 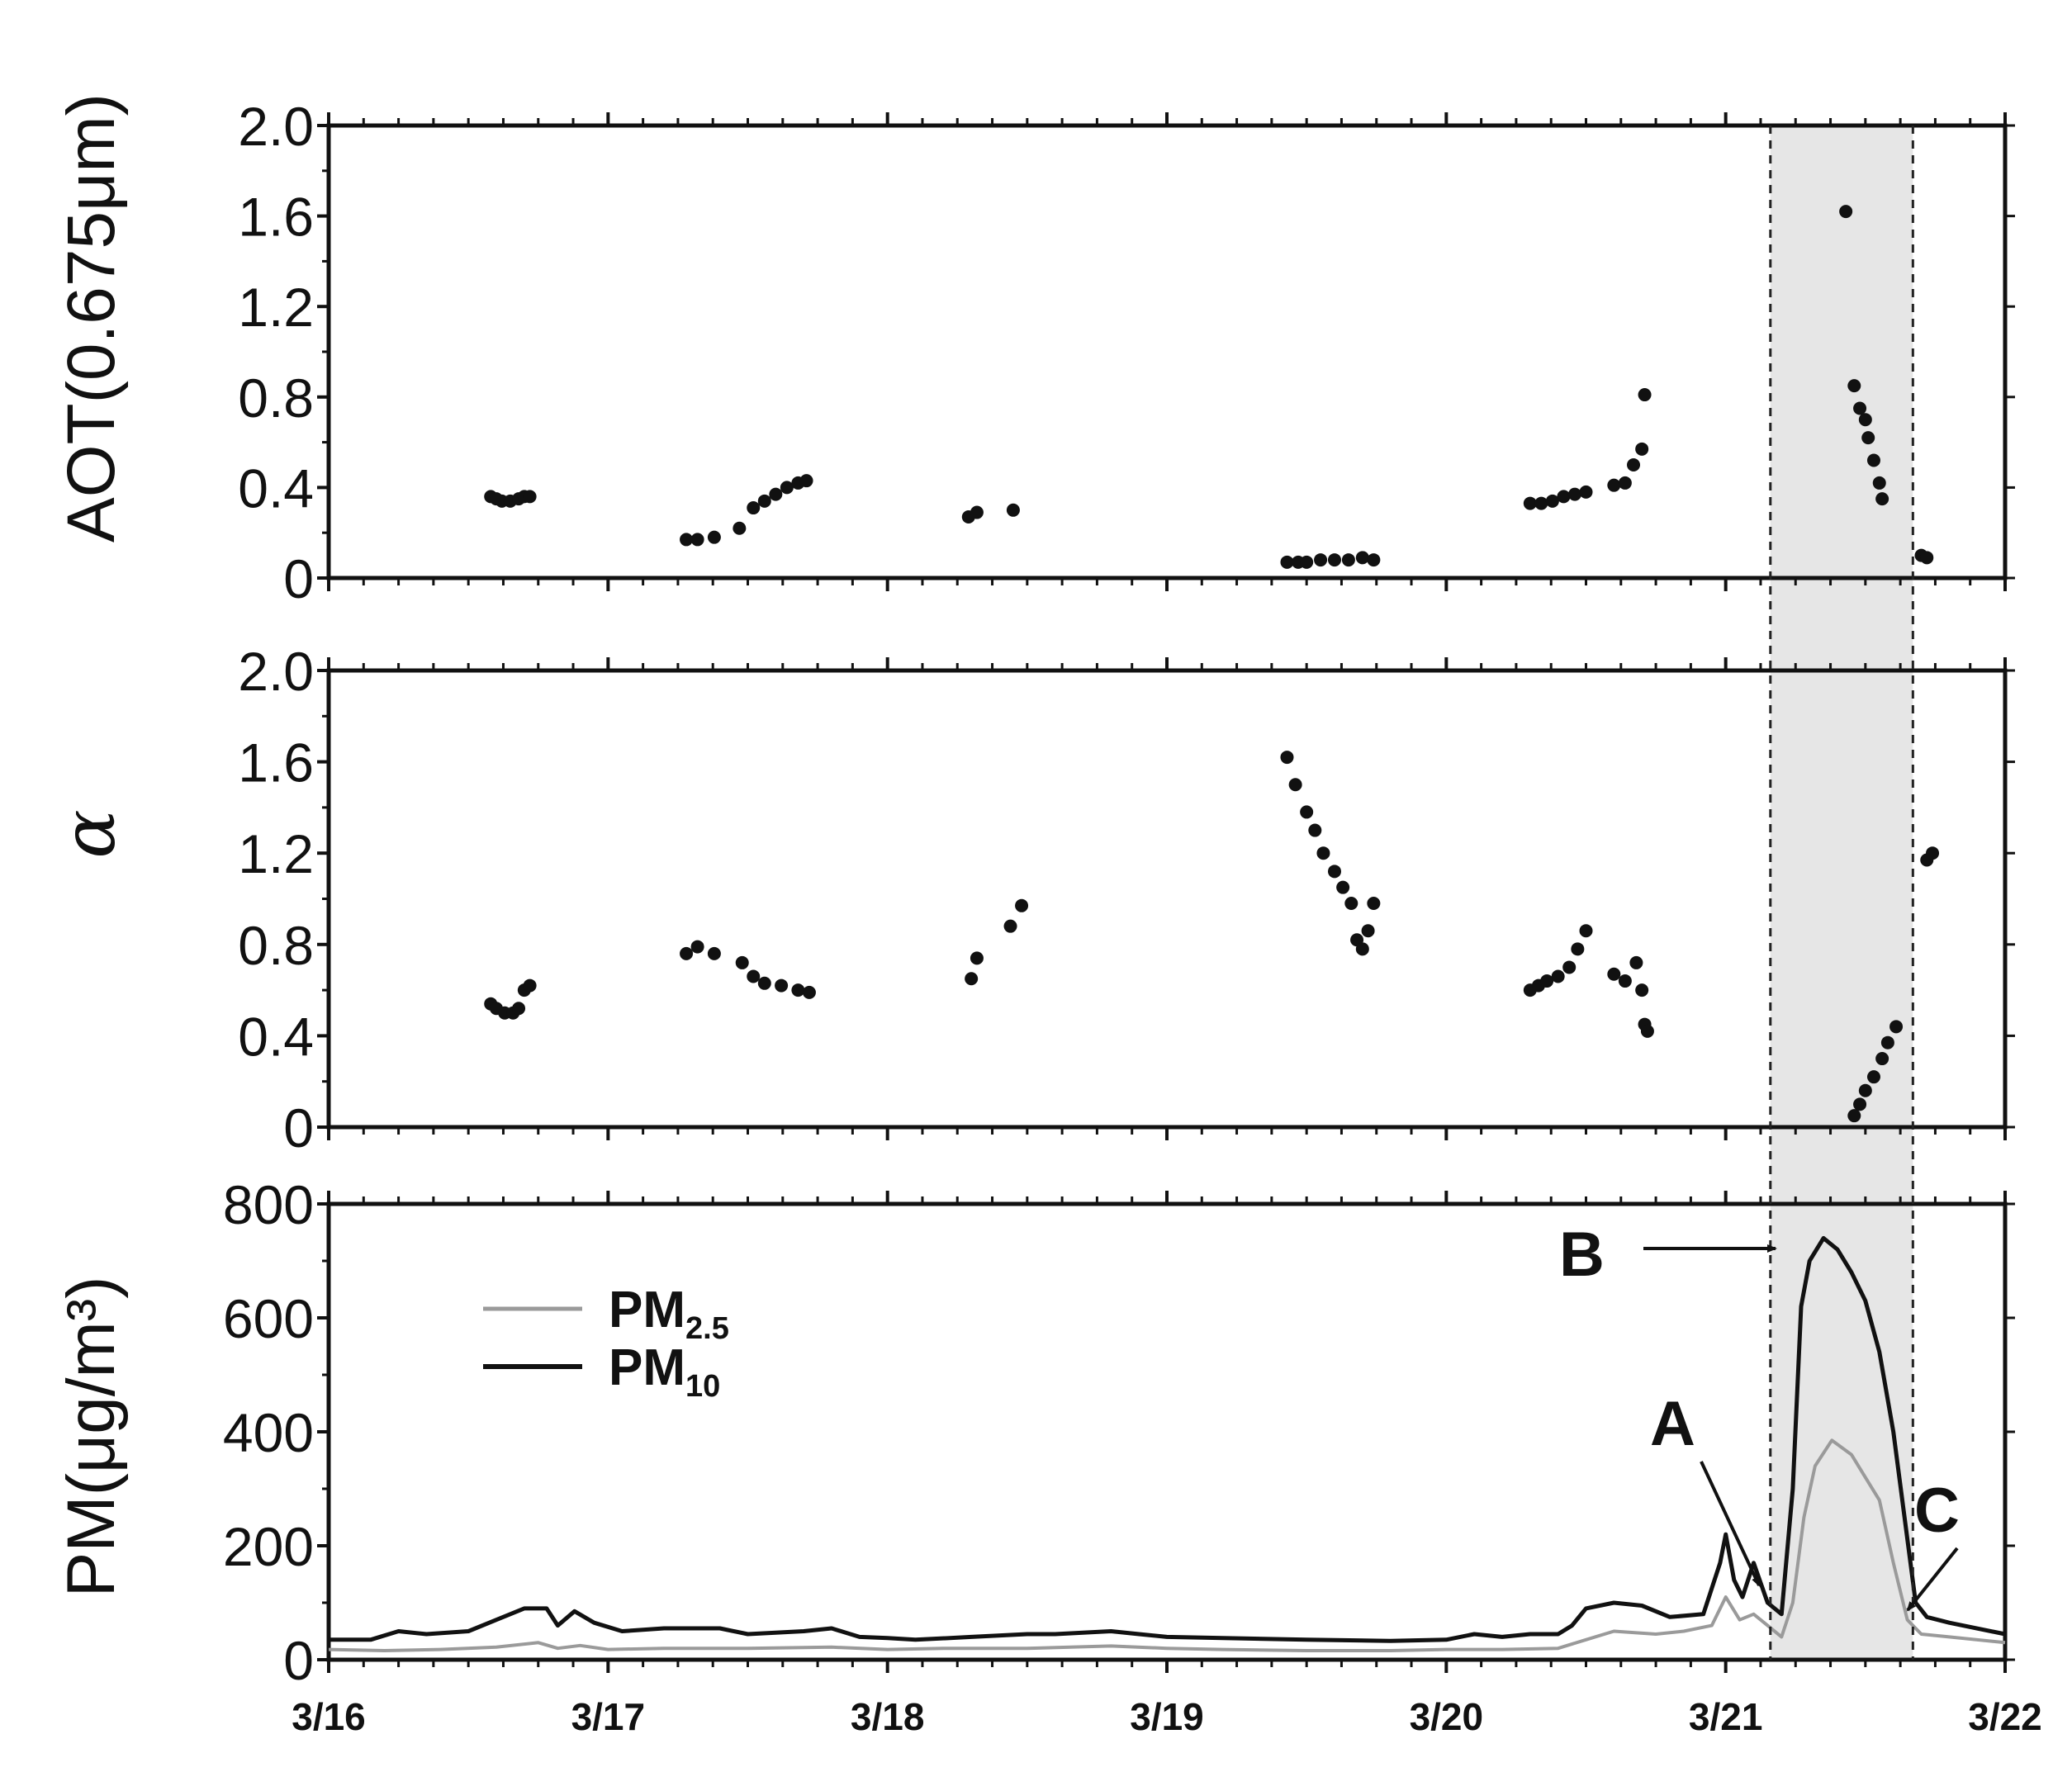 I want to click on aot-axis-title: AOT(0.675μm), so click(x=91, y=318).